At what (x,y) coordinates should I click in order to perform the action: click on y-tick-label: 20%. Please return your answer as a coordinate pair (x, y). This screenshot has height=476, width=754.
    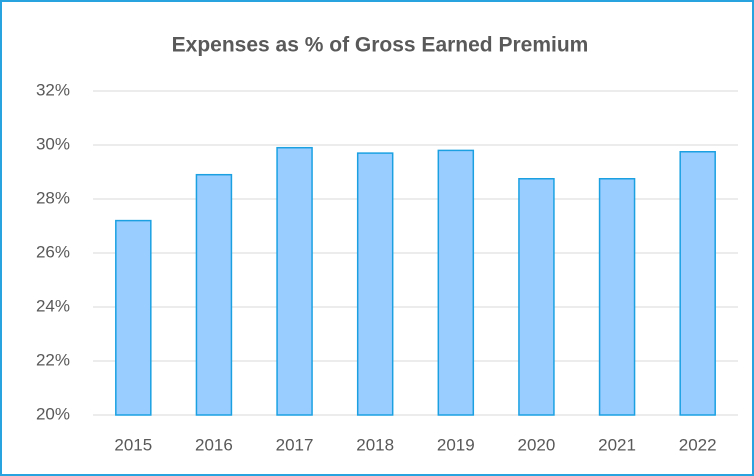
    Looking at the image, I should click on (53, 413).